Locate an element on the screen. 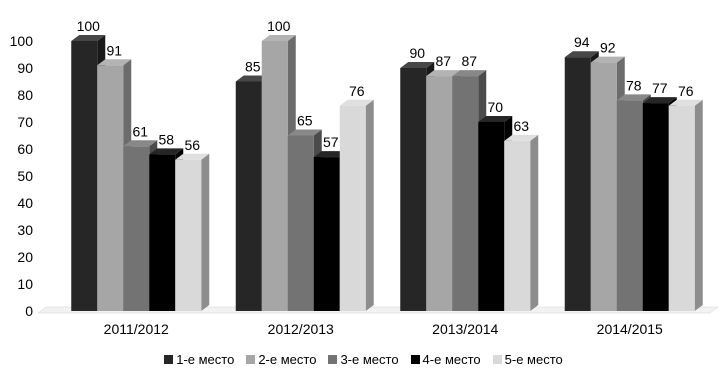  legend-item: 4-е место is located at coordinates (445, 359).